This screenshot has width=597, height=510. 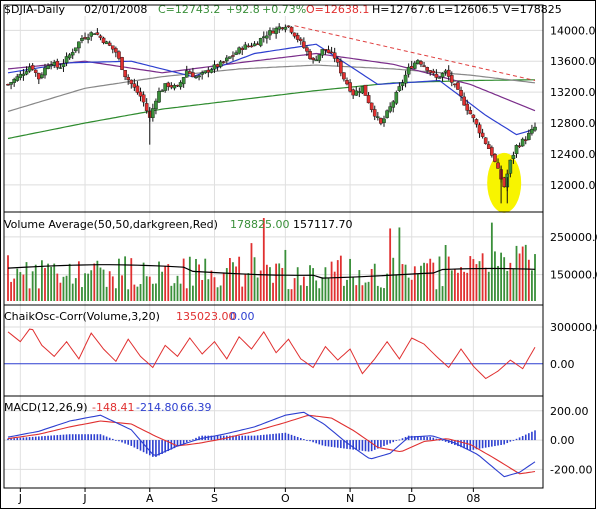 What do you see at coordinates (157, 407) in the screenshot?
I see `macd-signal-value: -214.80` at bounding box center [157, 407].